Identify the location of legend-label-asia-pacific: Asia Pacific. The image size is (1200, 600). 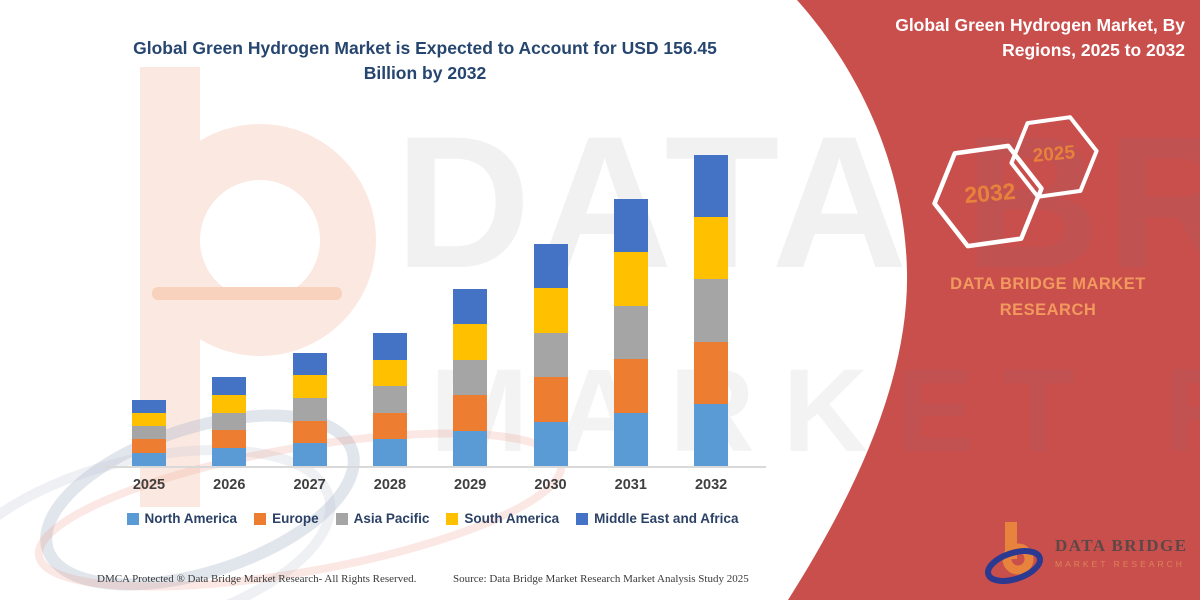
(391, 518).